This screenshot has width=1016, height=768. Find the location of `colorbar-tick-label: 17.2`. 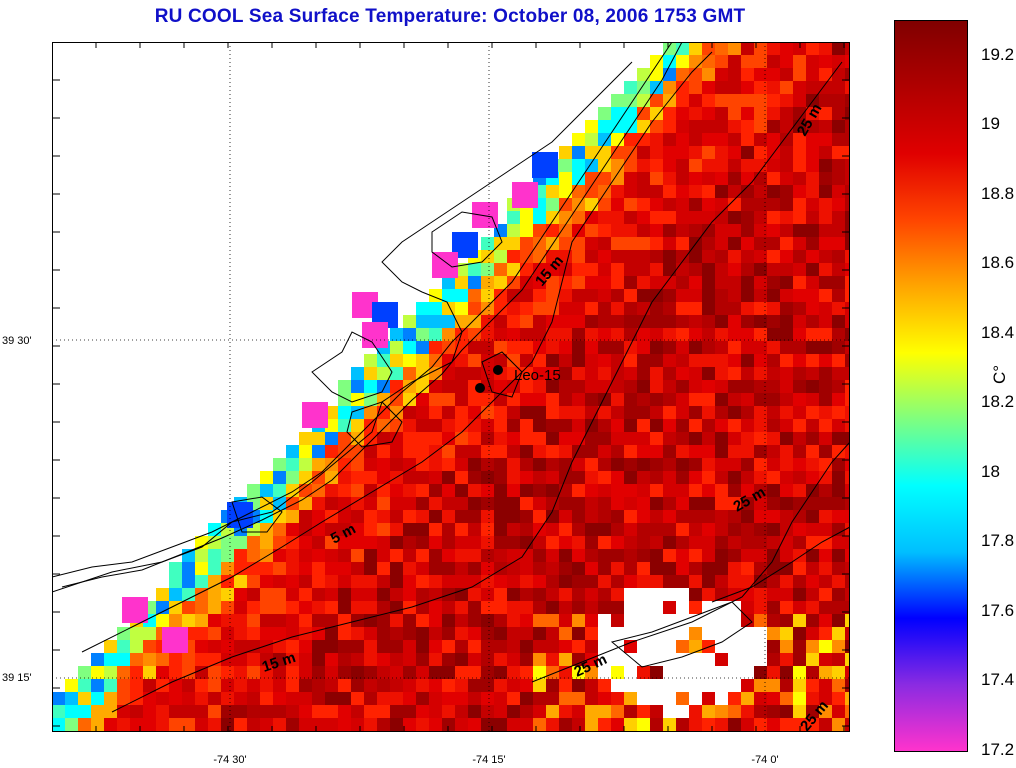

colorbar-tick-label: 17.2 is located at coordinates (998, 749).